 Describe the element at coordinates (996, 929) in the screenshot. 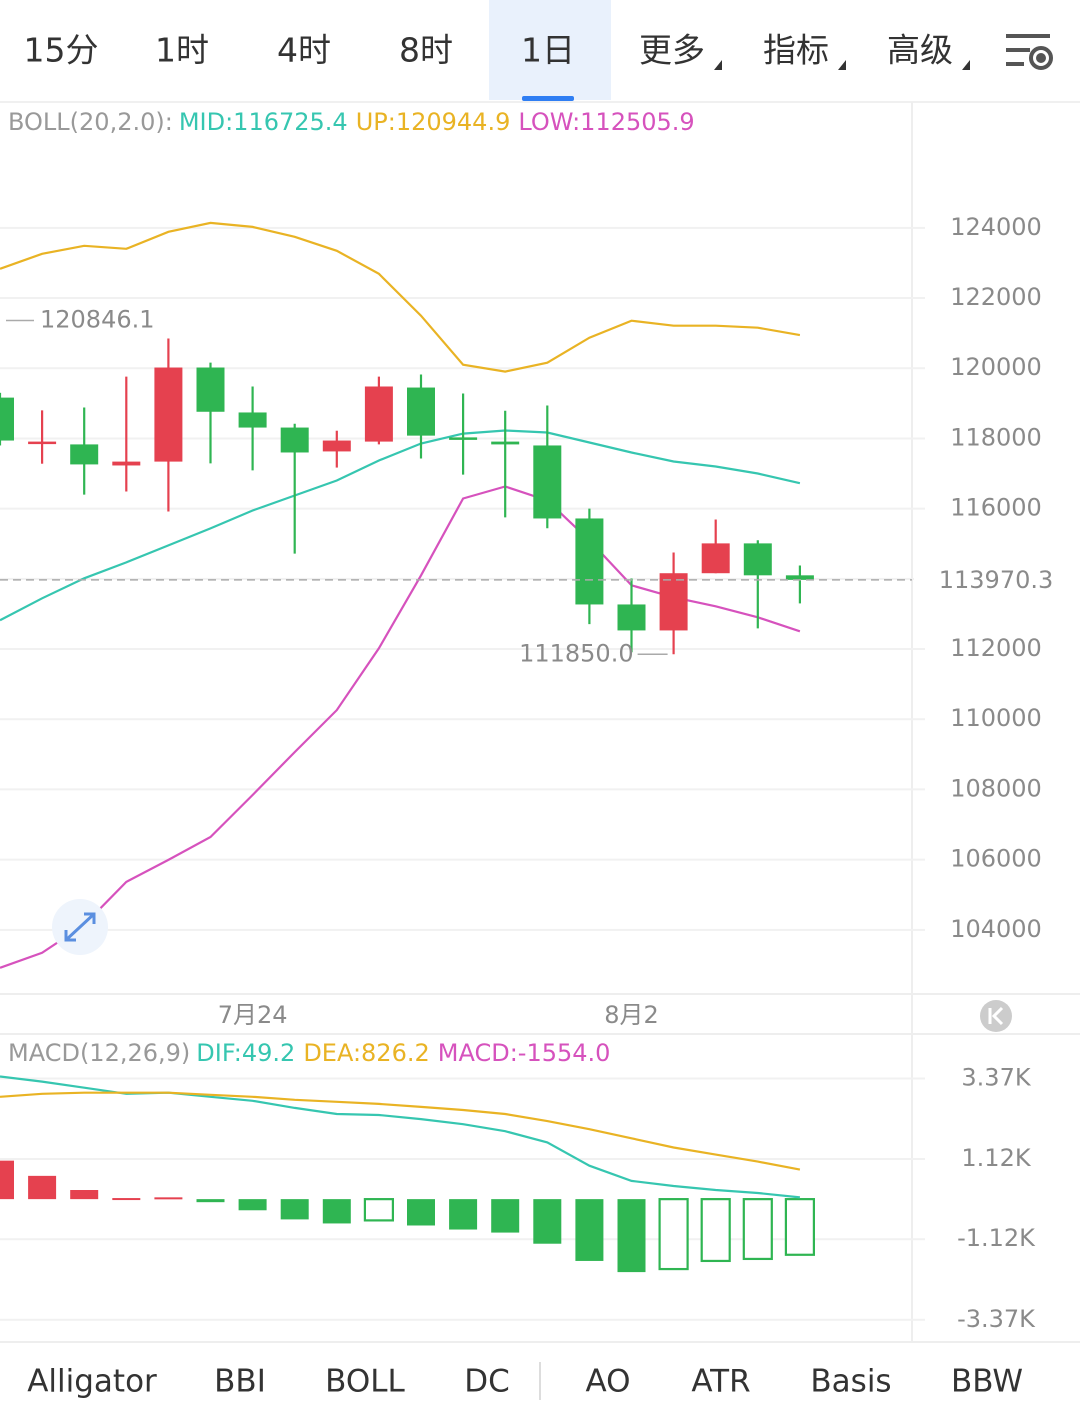

I see `y-tick-label: 104000` at that location.